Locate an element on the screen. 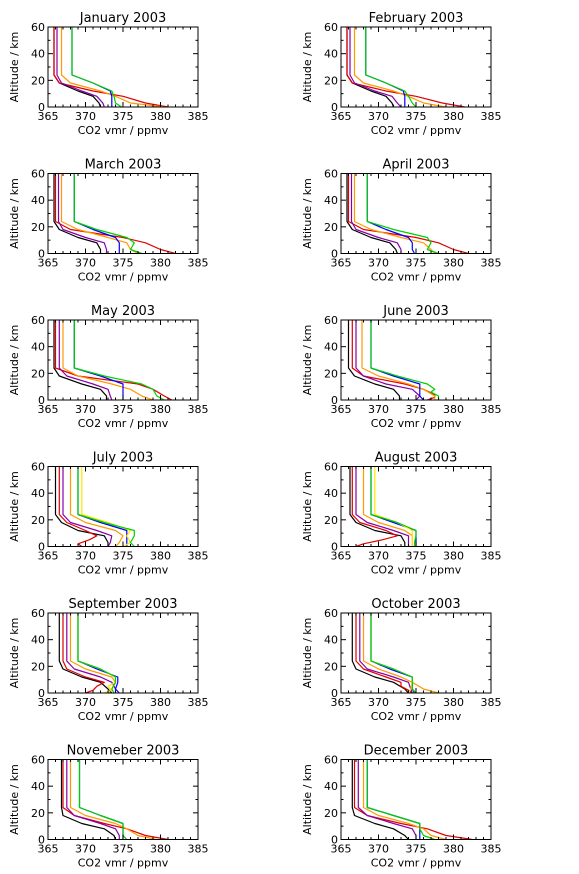  chart-title: March 2003 is located at coordinates (123, 165).